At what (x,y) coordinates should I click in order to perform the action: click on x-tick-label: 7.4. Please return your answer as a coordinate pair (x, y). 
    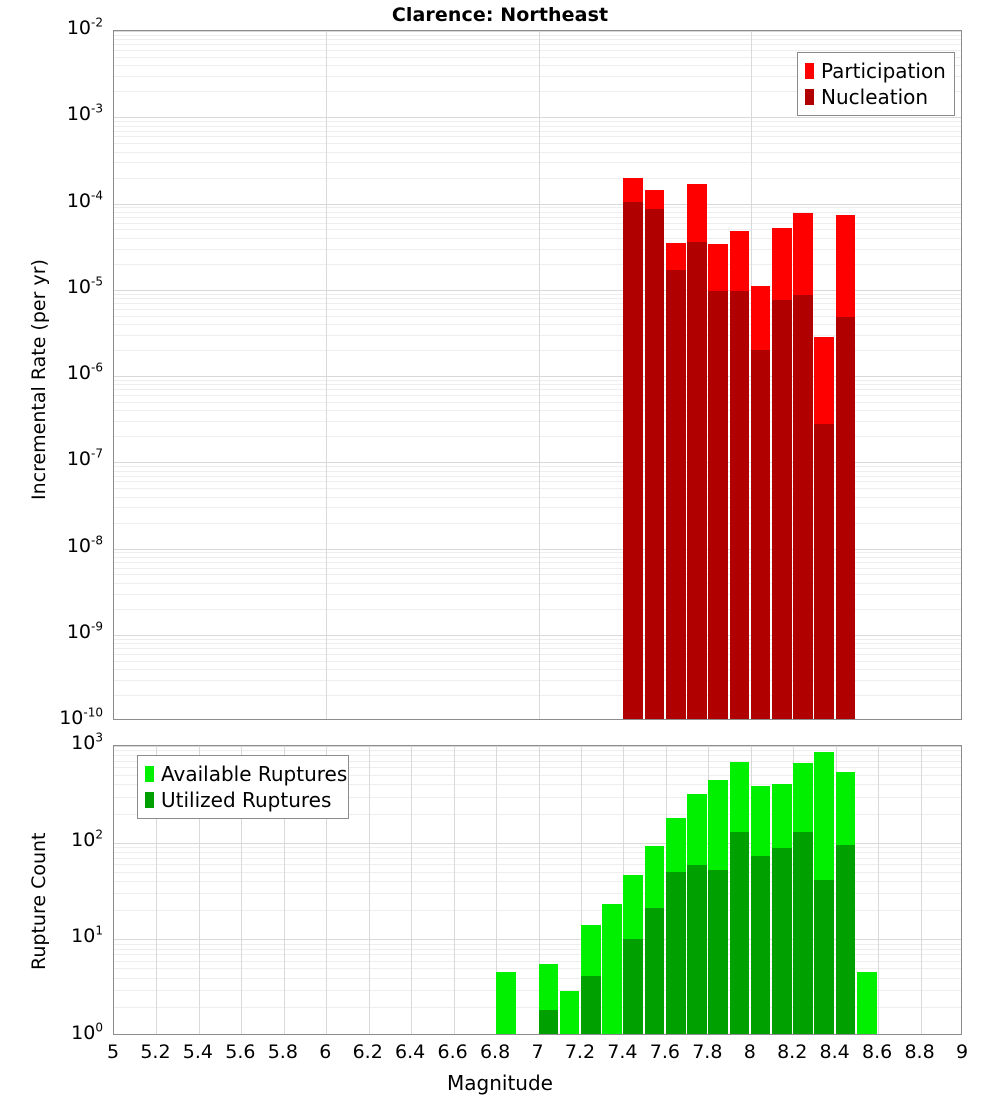
    Looking at the image, I should click on (622, 1052).